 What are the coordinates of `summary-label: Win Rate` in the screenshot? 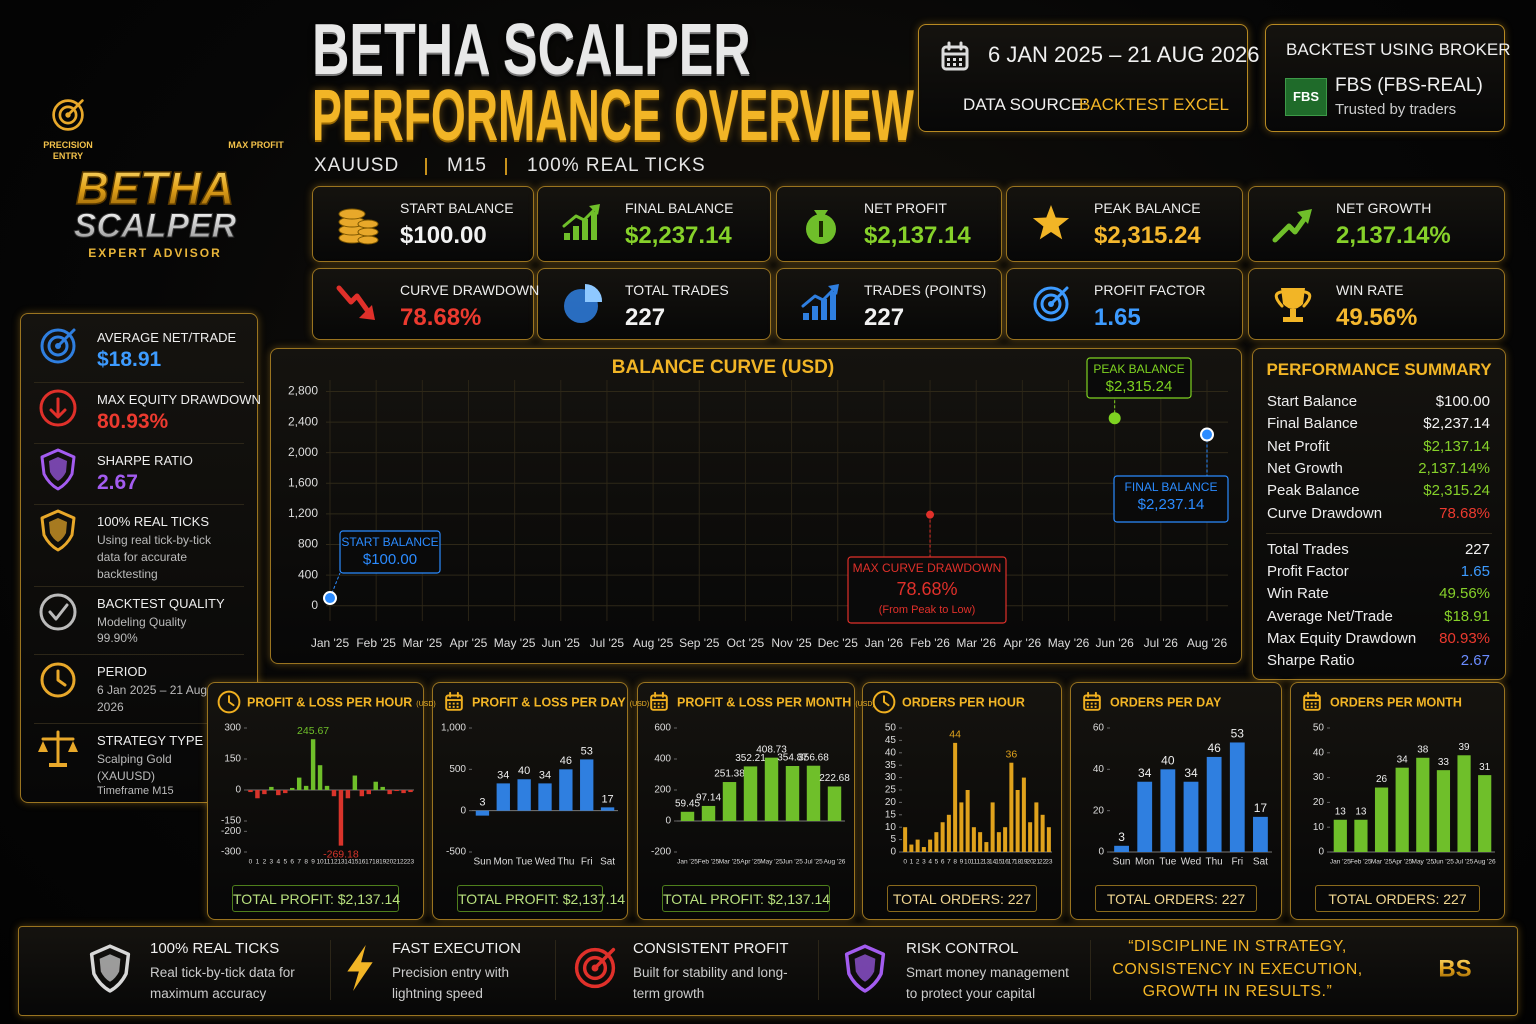 It's located at (1298, 594).